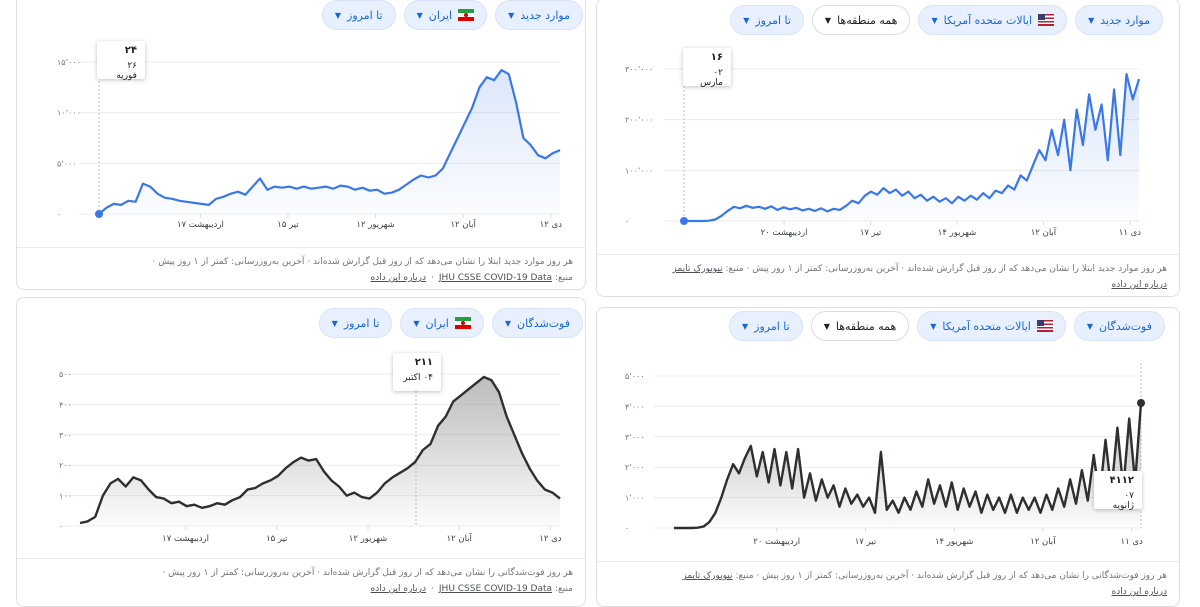 This screenshot has width=1200, height=607. What do you see at coordinates (1118, 490) in the screenshot?
I see `chart-tooltip: ۴۱۱۲ ۰۷ ژانویه` at bounding box center [1118, 490].